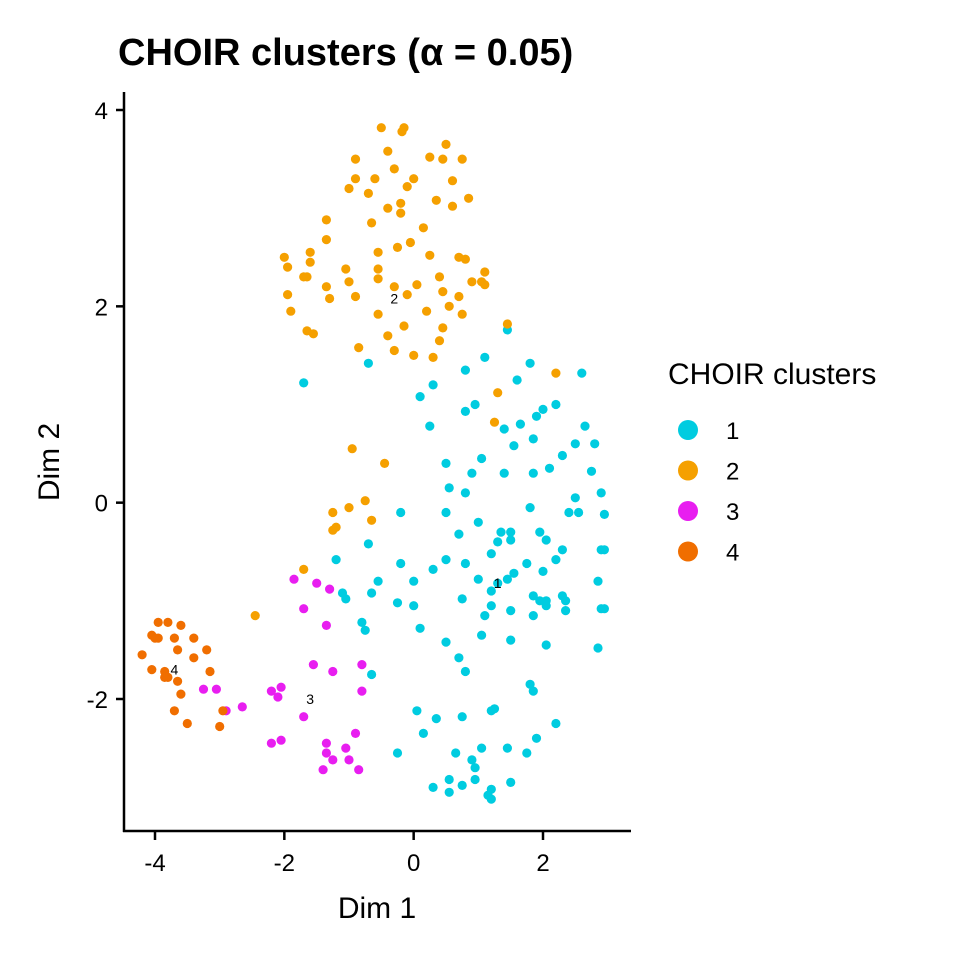 The width and height of the screenshot is (960, 960). I want to click on chart-title: CHOIR clusters (α = 0.05), so click(345, 53).